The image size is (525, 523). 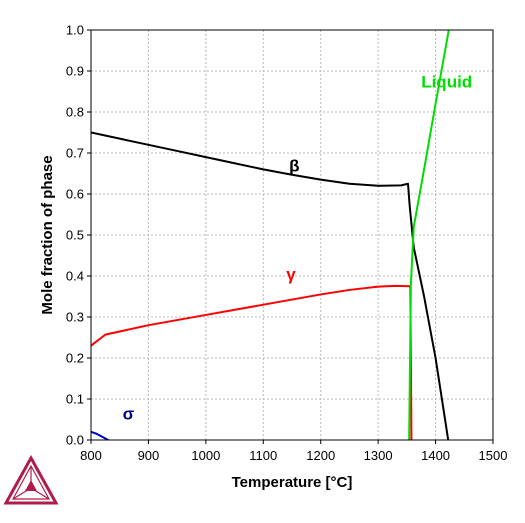 What do you see at coordinates (91, 455) in the screenshot?
I see `x-tick-label: 800` at bounding box center [91, 455].